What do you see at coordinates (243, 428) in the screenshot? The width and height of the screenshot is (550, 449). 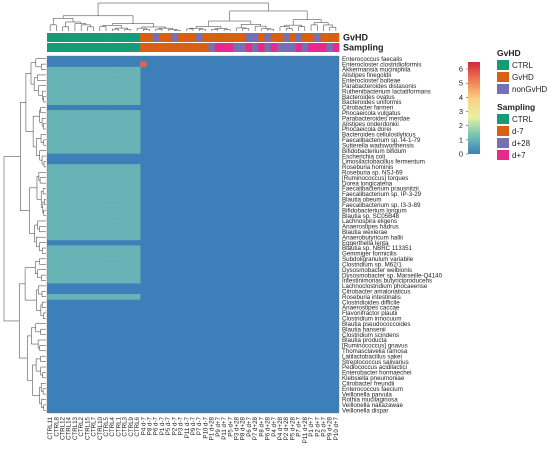 I see `column-label: P8 d+28` at bounding box center [243, 428].